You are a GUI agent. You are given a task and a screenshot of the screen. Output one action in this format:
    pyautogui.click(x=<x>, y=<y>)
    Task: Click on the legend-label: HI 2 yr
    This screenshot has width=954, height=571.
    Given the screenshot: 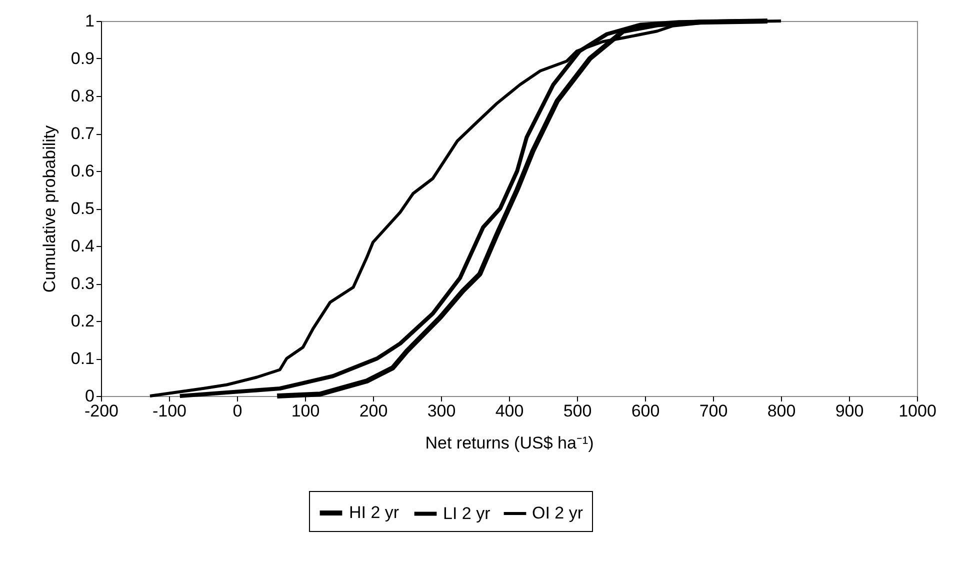 What is the action you would take?
    pyautogui.click(x=374, y=512)
    